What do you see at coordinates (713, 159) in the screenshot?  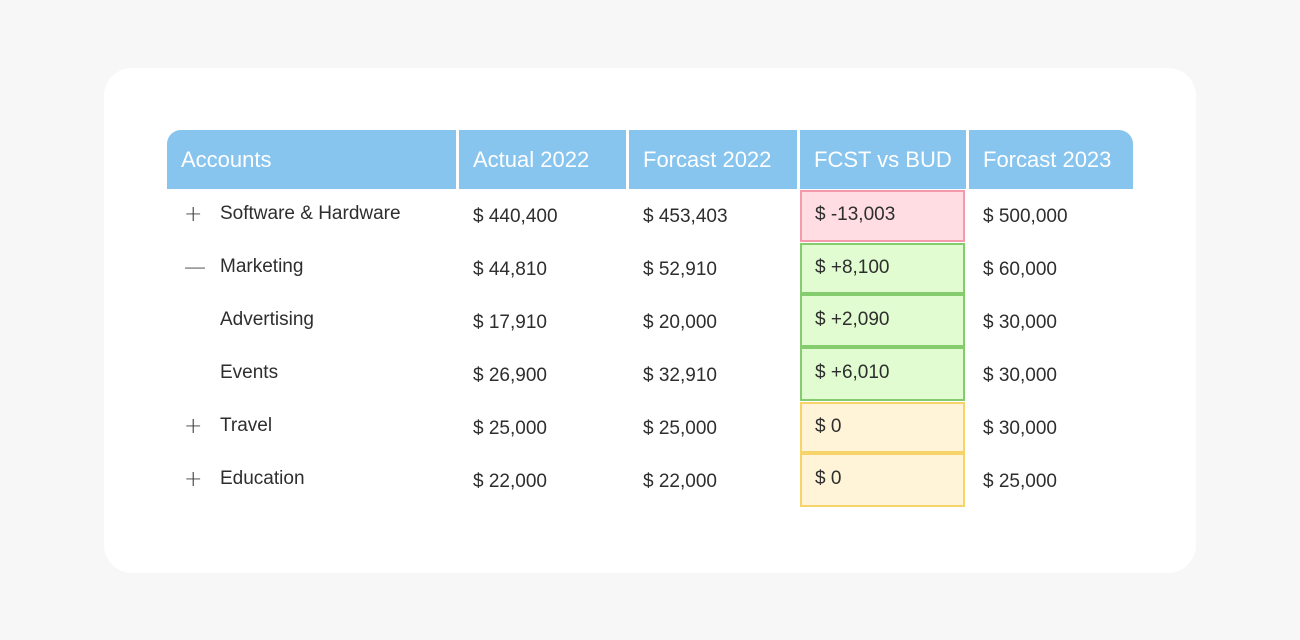 I see `header-forecast-2022: Forcast 2022` at bounding box center [713, 159].